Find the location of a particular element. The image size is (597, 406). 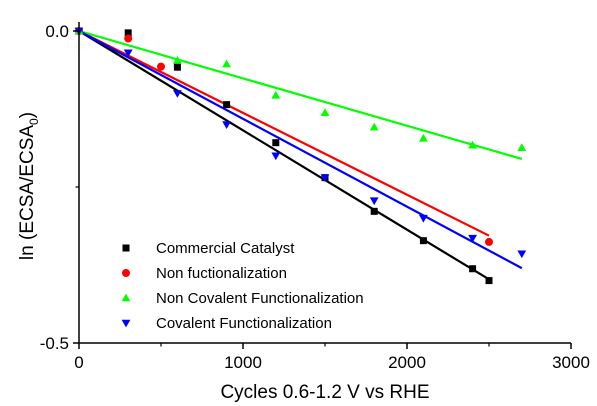

legend-label-3: Non Covalent Functionalization is located at coordinates (260, 298).